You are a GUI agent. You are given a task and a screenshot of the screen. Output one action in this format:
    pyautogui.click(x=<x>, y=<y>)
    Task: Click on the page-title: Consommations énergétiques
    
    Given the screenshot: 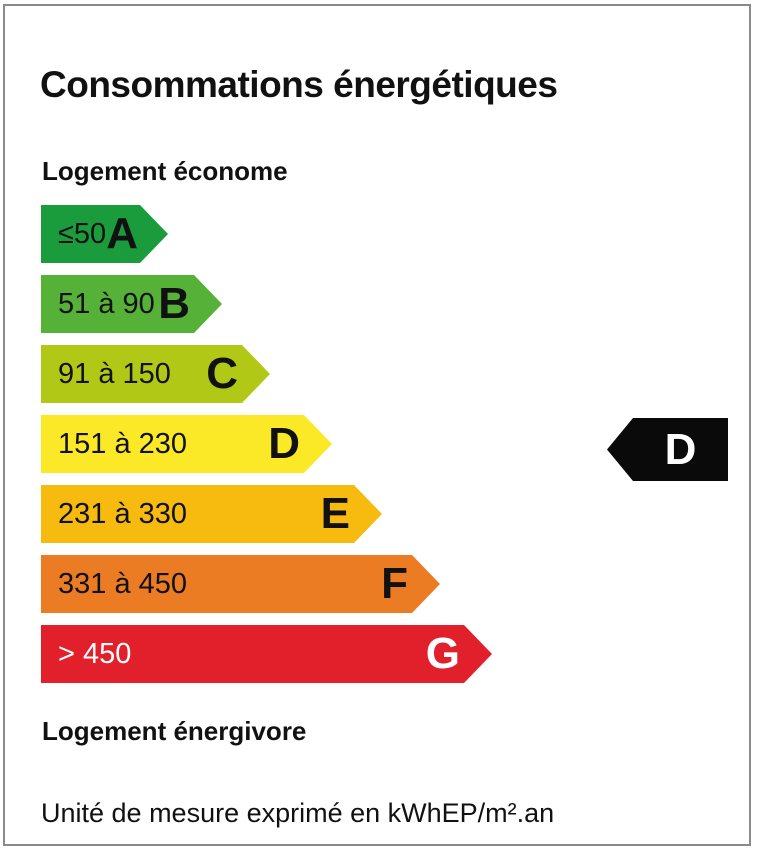 What is the action you would take?
    pyautogui.click(x=299, y=84)
    